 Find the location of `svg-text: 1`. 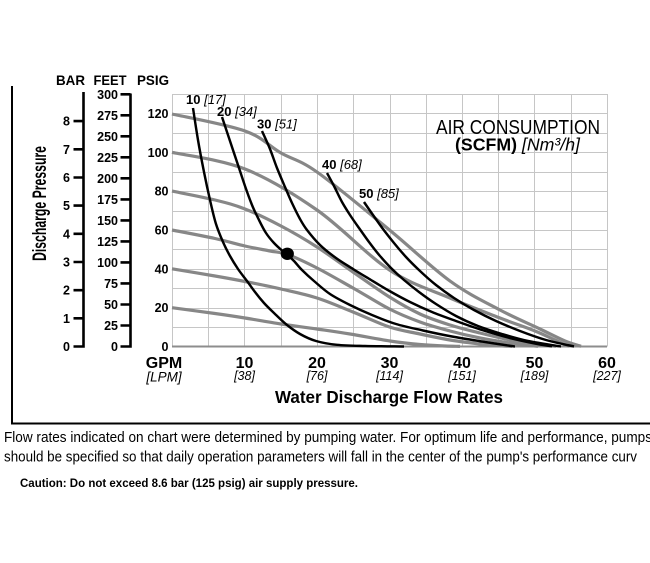

svg-text: 1 is located at coordinates (66, 319).